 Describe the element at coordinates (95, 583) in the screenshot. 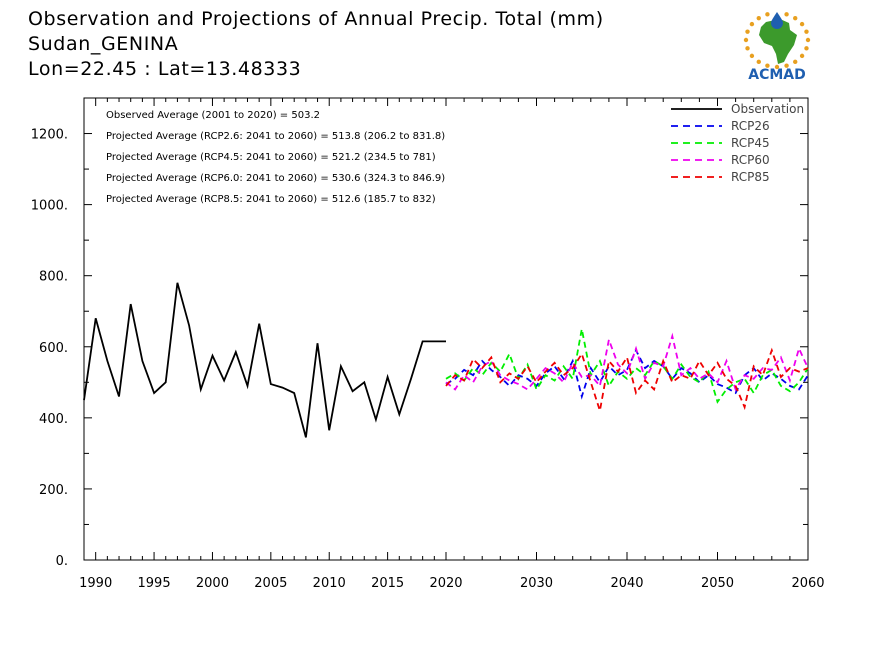

I see `x-tick-label: 1990` at that location.